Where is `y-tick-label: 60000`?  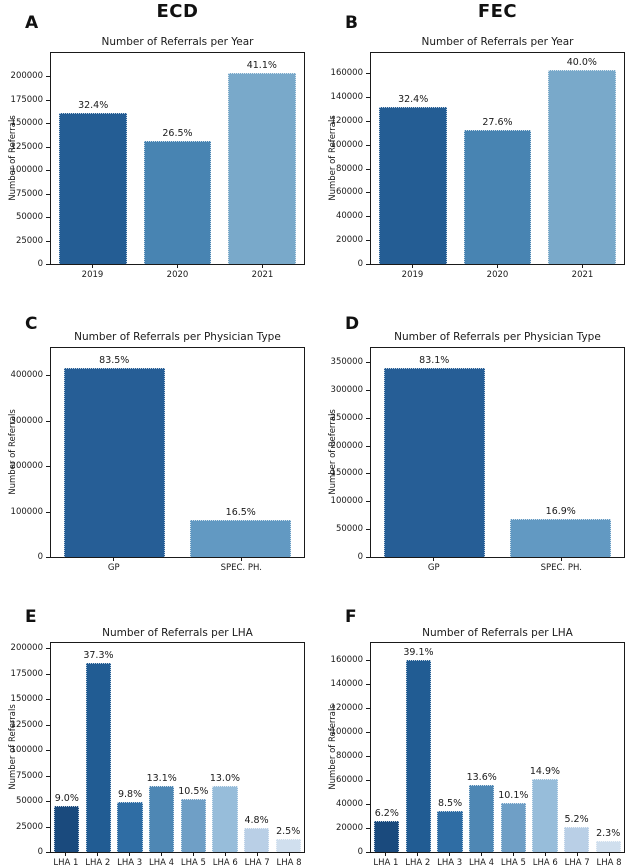
y-tick-label: 60000 is located at coordinates (349, 779).